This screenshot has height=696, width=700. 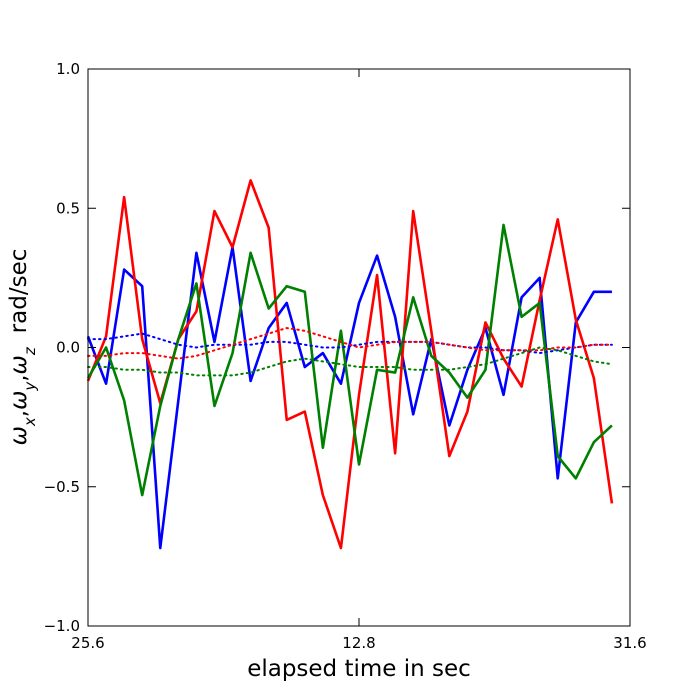 What do you see at coordinates (359, 669) in the screenshot?
I see `x-axis-label: elapsed time in sec` at bounding box center [359, 669].